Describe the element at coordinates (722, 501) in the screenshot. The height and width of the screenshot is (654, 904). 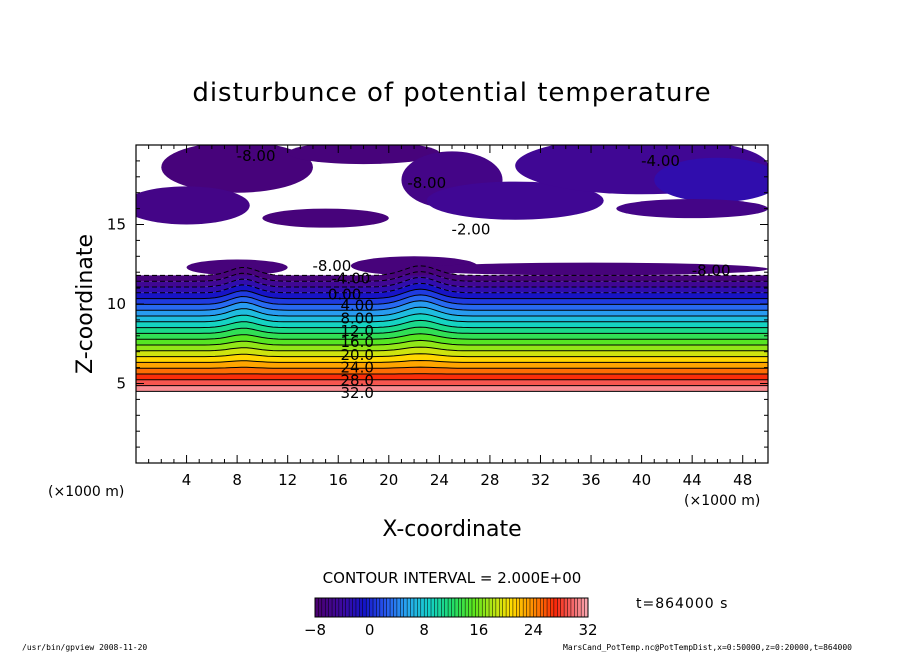
I see `x-unit-right: (×1000 m)` at that location.